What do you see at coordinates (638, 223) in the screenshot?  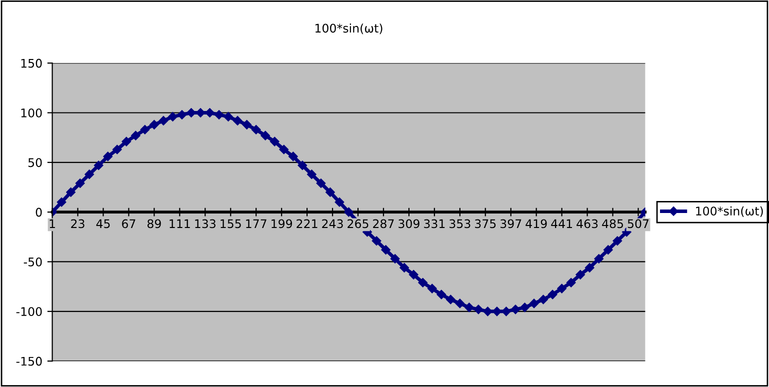 I see `x-tick-label: 507` at bounding box center [638, 223].